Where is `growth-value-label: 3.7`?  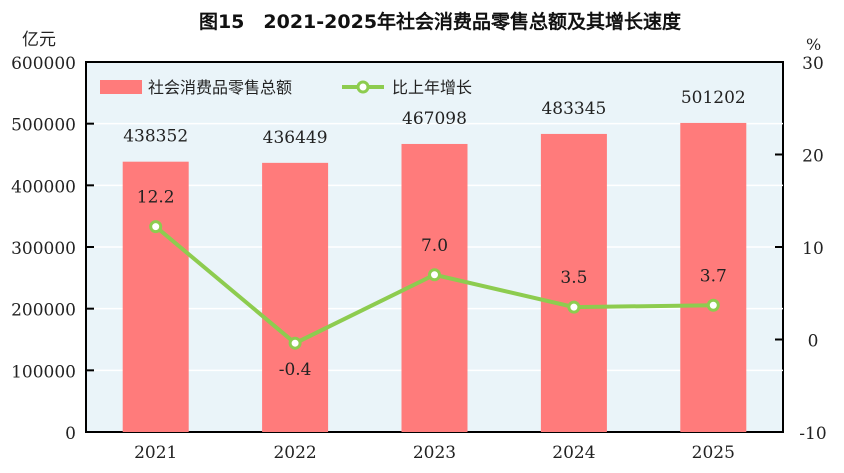
growth-value-label: 3.7 is located at coordinates (713, 276).